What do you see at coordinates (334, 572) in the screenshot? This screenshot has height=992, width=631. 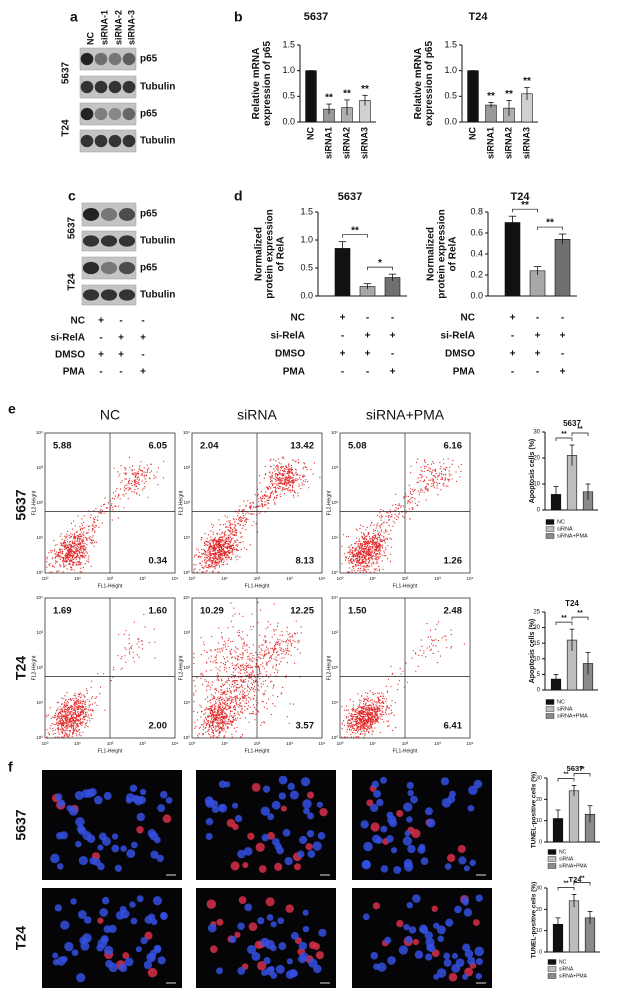 I see `y-tick-label: 10⁰` at bounding box center [334, 572].